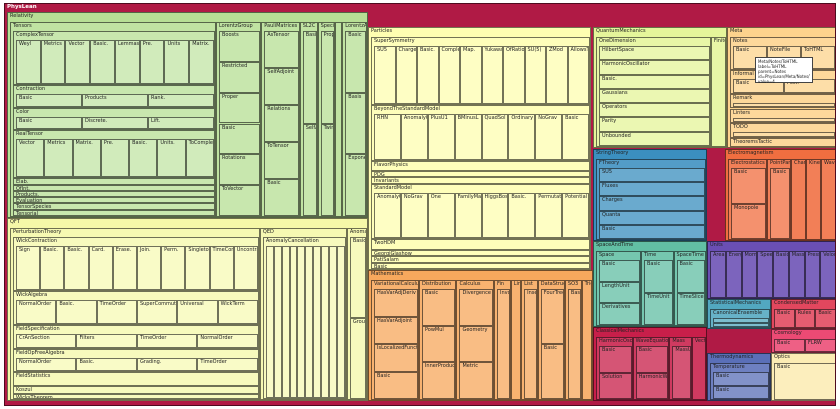 This screenshot has width=840, height=409. I want to click on cell-geometry-d2-1: Geometry, so click(476, 344).